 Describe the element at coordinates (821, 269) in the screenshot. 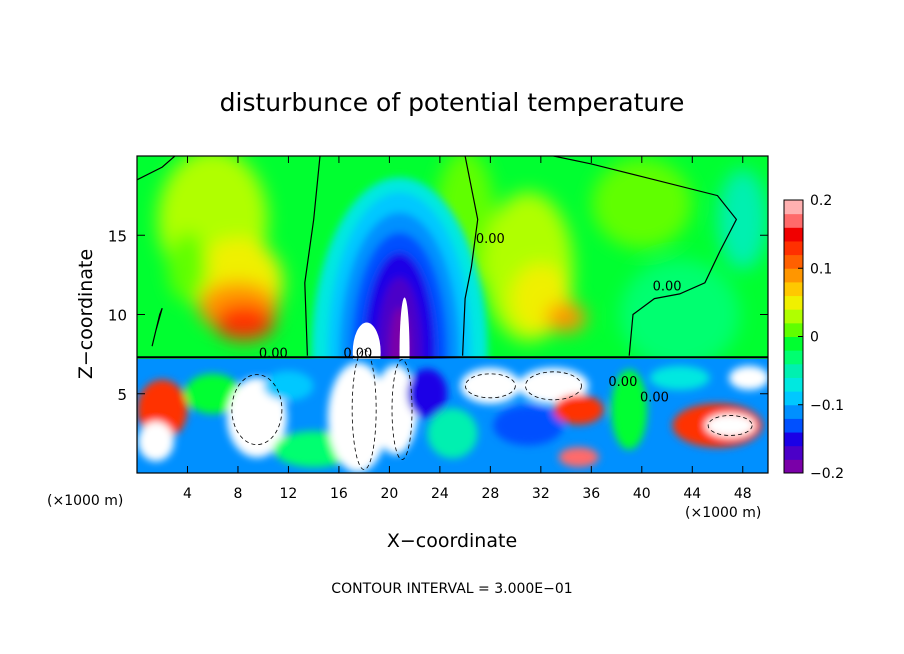

I see `colorbar-tick-label: 0.1` at that location.